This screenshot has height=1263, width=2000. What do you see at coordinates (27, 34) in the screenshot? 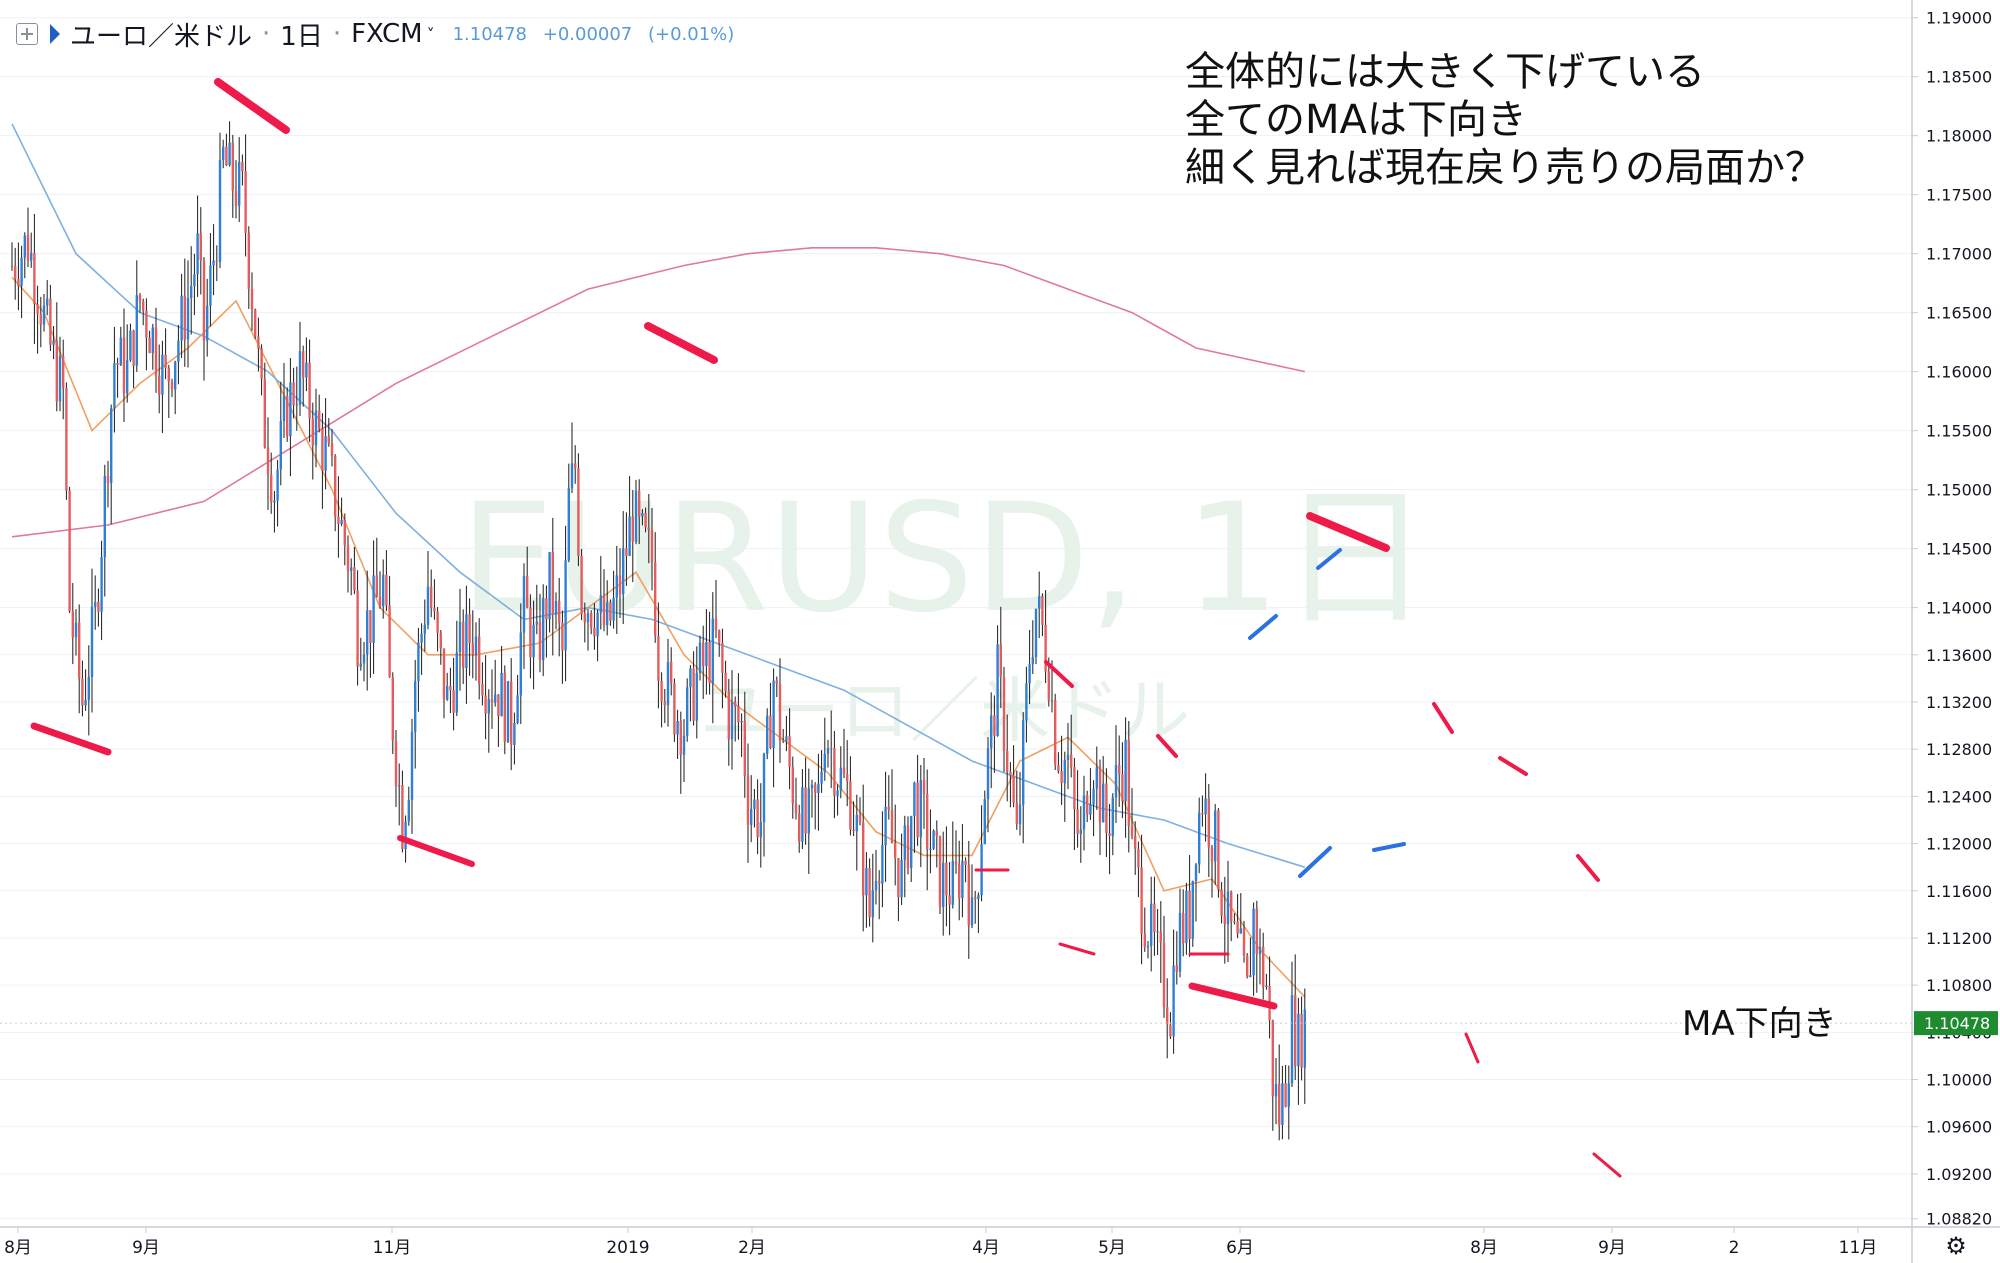
I see `add-symbol-icon` at bounding box center [27, 34].